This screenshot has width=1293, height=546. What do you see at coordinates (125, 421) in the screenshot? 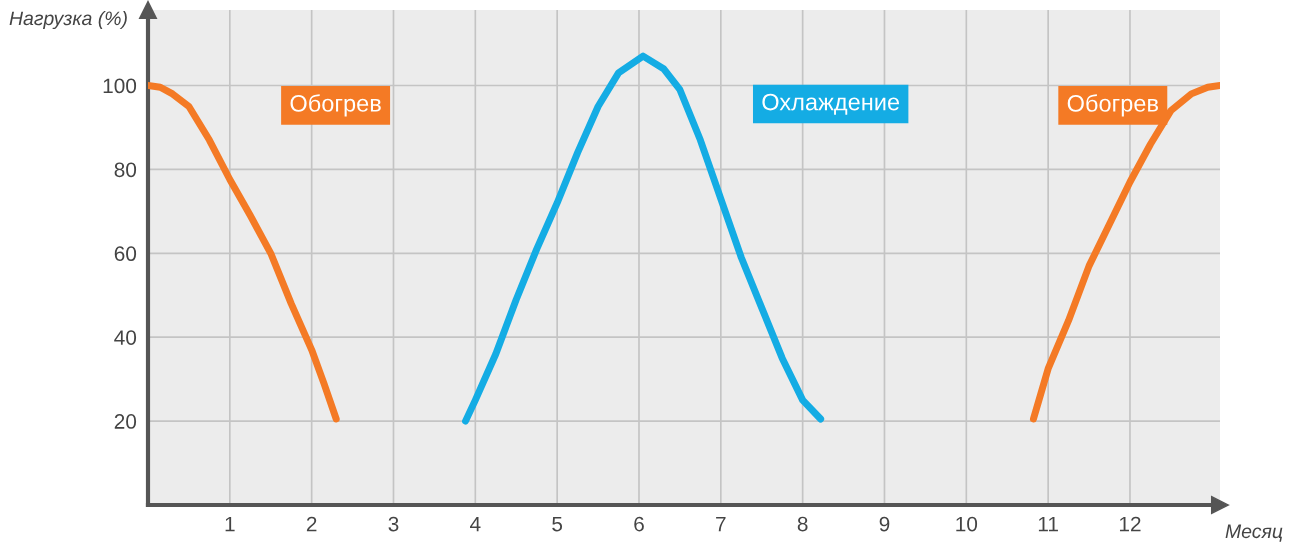
I see `y-tick-label: 20` at bounding box center [125, 421].